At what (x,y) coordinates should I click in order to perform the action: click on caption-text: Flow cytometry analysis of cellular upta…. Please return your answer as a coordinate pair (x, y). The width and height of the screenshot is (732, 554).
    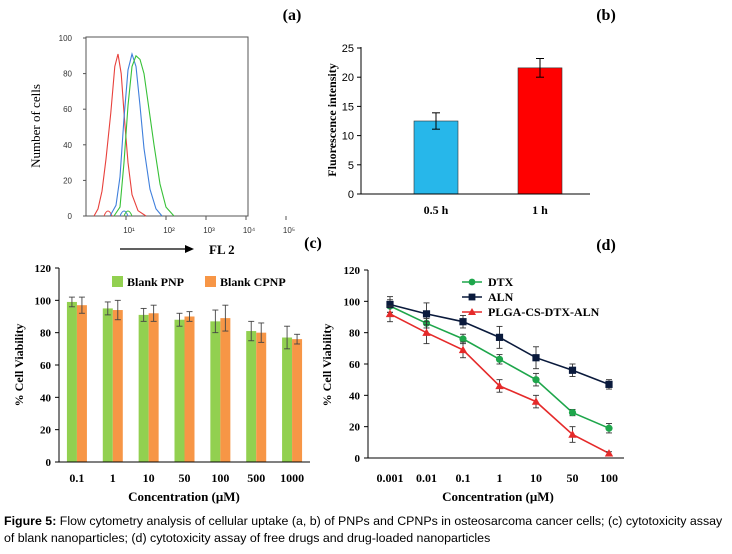
    Looking at the image, I should click on (363, 529).